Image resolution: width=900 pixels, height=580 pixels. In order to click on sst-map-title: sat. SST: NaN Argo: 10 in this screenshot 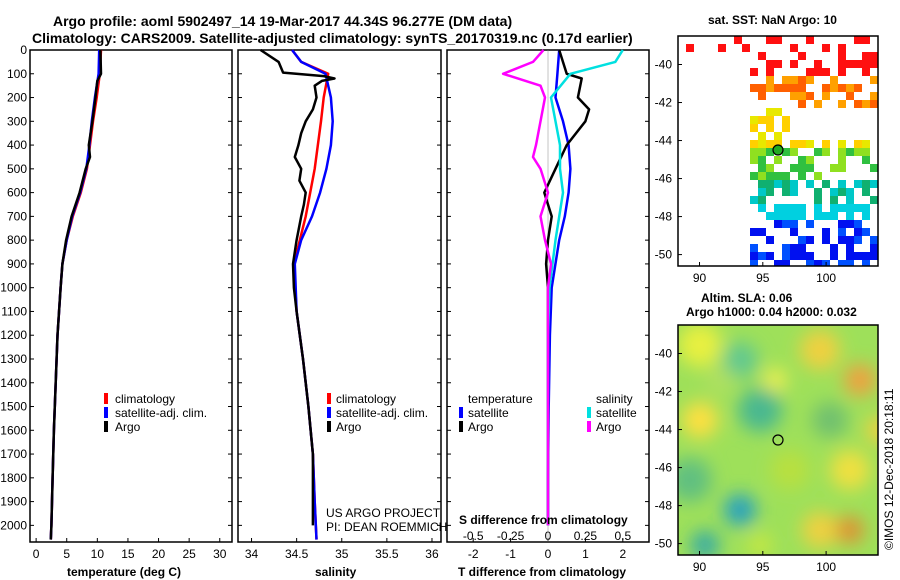, I will do `click(772, 20)`.